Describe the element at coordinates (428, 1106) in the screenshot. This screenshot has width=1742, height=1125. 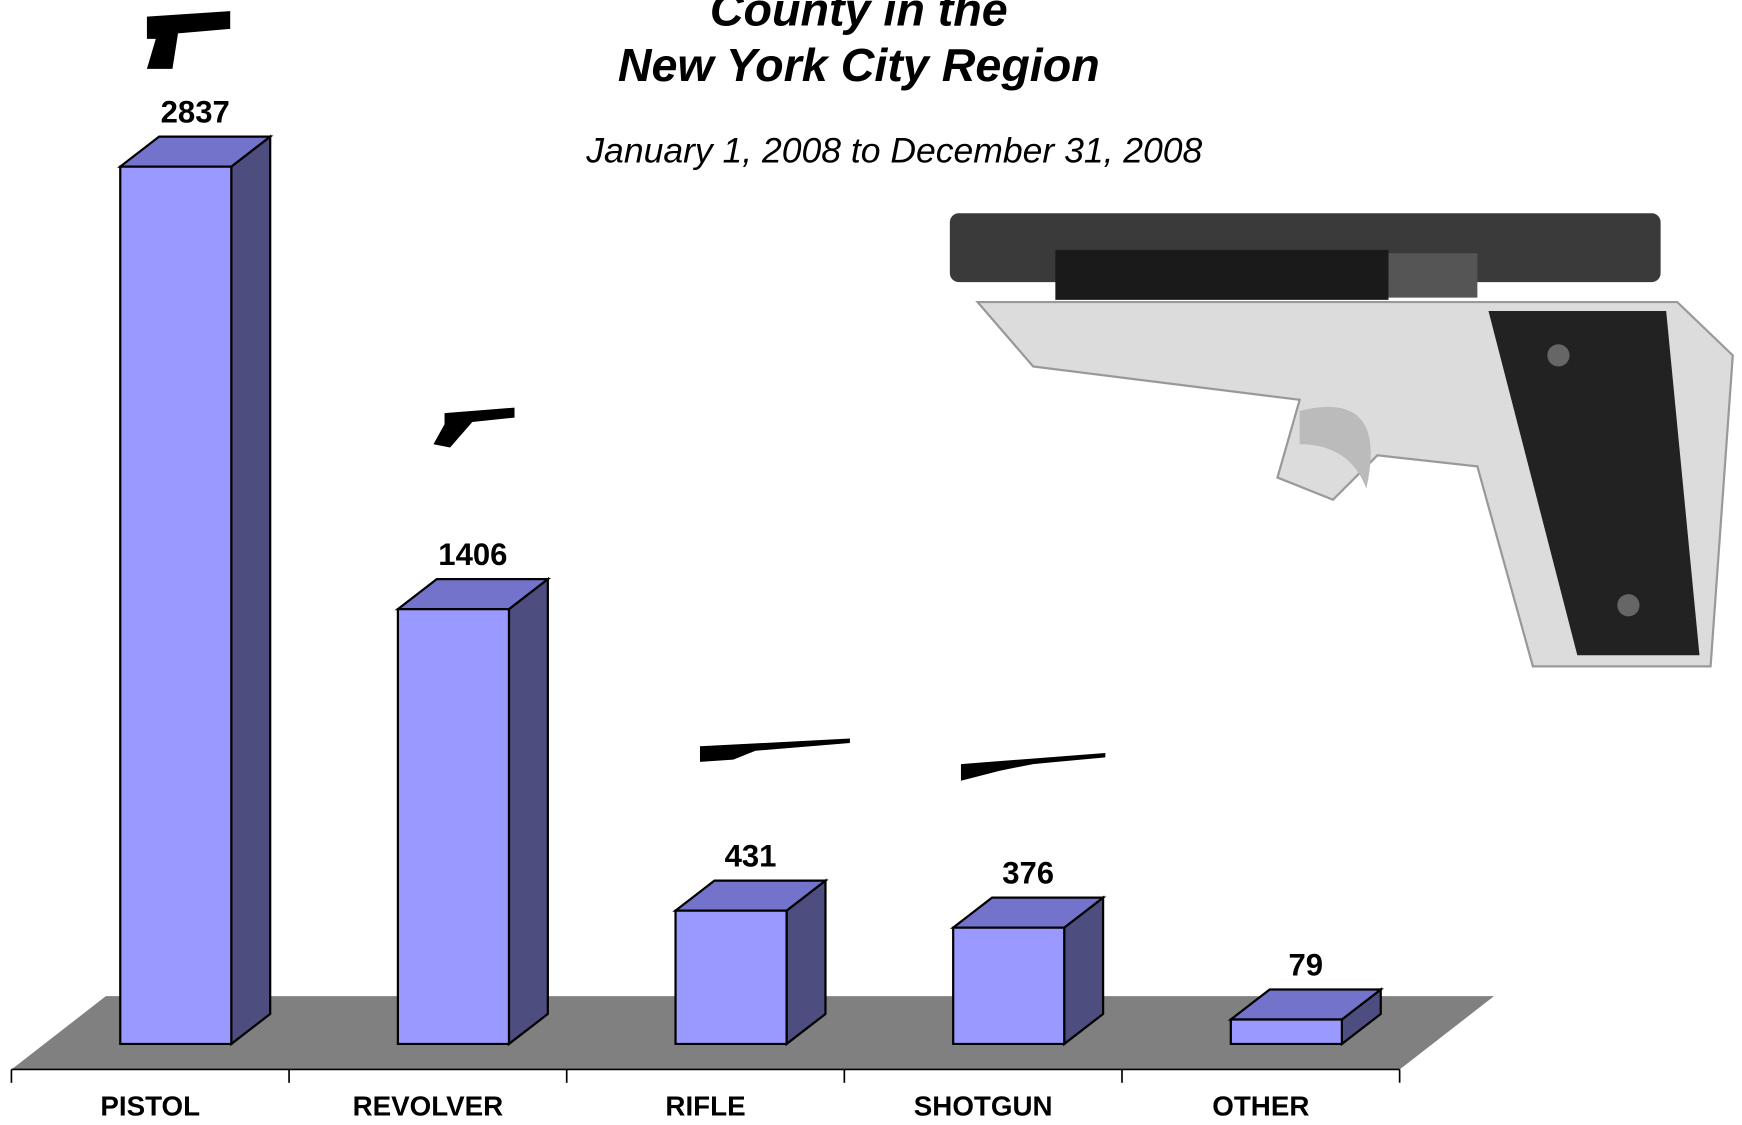
I see `x-tick-label: REVOLVER` at that location.